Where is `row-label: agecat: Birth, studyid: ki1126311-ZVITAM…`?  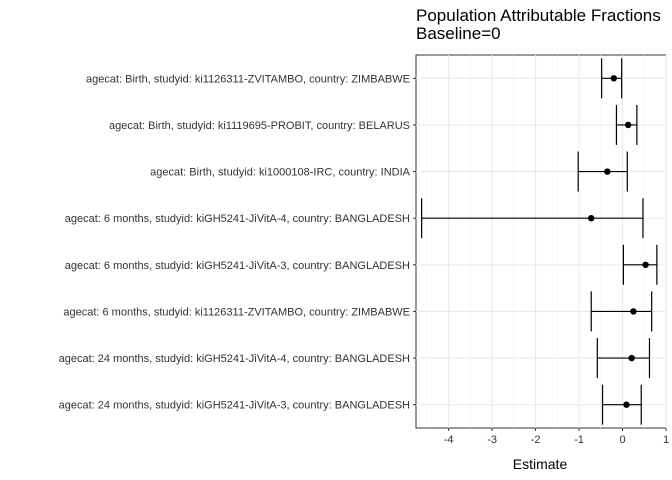 row-label: agecat: Birth, studyid: ki1126311-ZVITAM… is located at coordinates (248, 79).